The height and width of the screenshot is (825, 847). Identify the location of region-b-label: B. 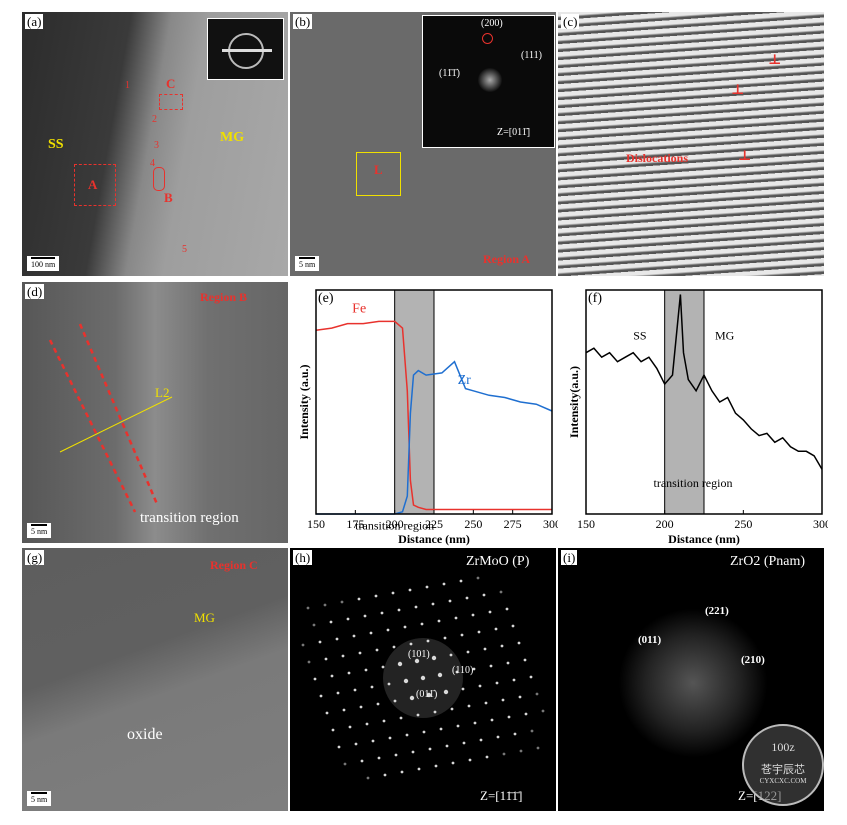
(168, 197).